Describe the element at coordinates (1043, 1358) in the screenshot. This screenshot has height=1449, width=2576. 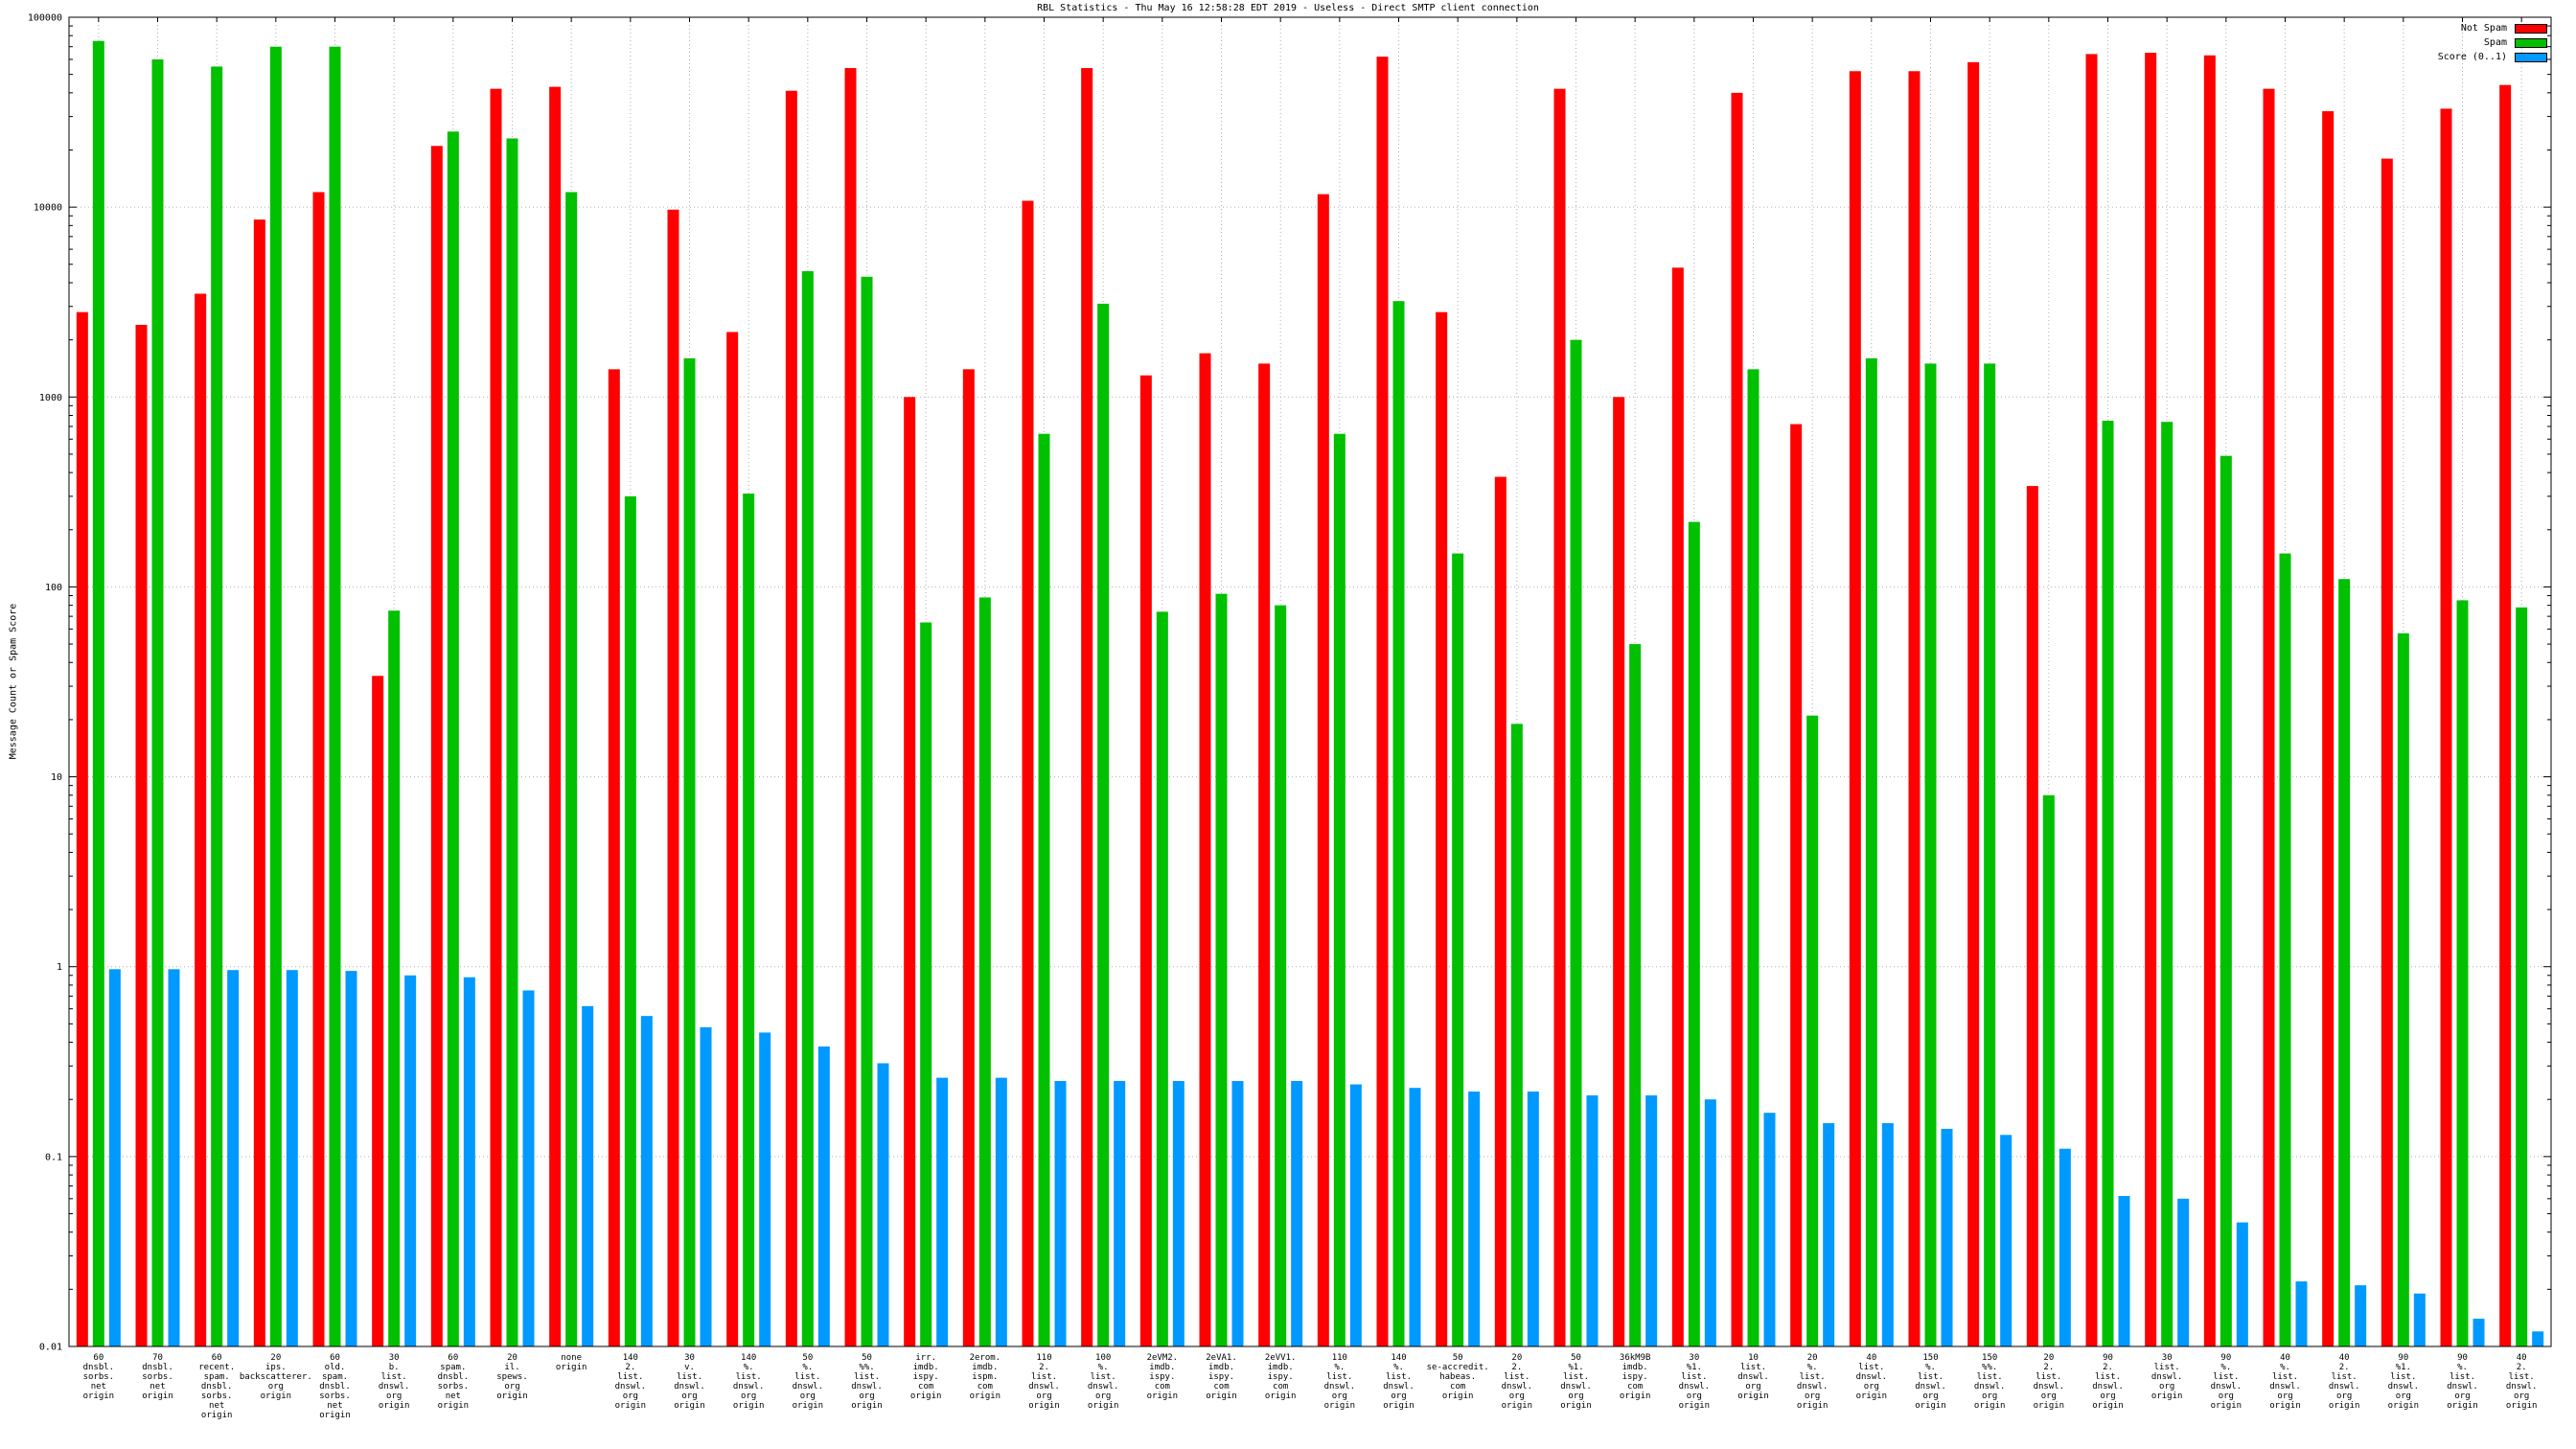
I see `x-category-label: 110` at that location.